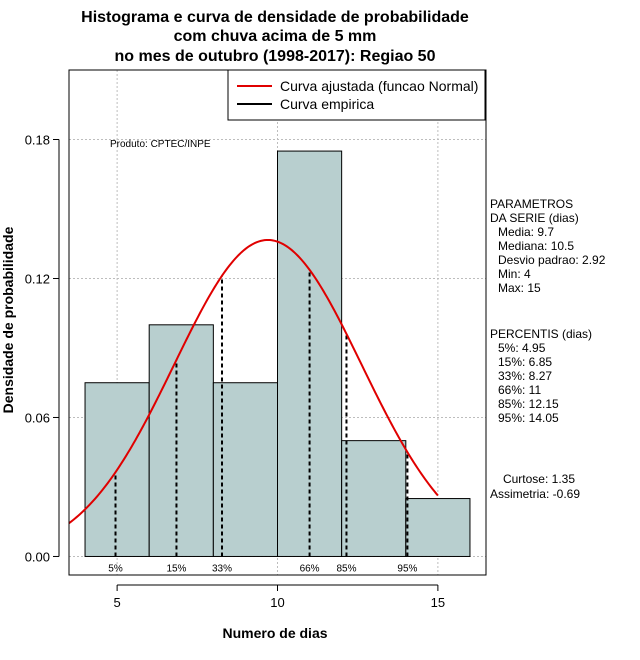  What do you see at coordinates (116, 602) in the screenshot?
I see `x-tick-label: 5` at bounding box center [116, 602].